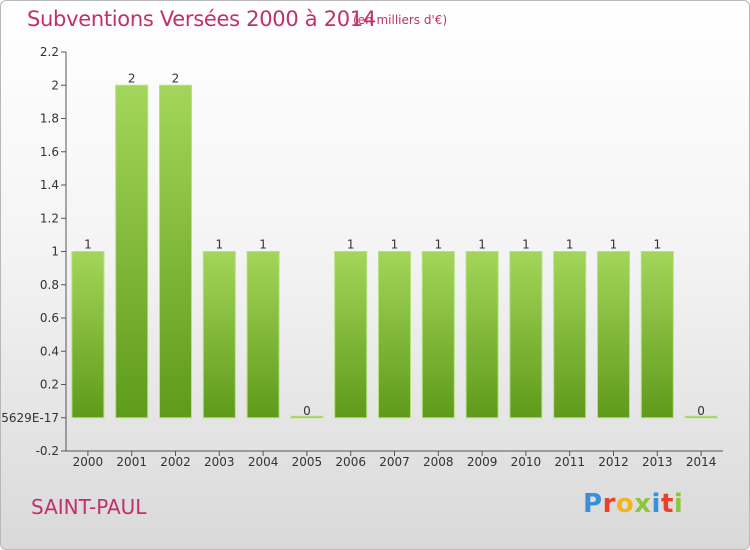  I want to click on x-tick-label: 2003, so click(219, 462).